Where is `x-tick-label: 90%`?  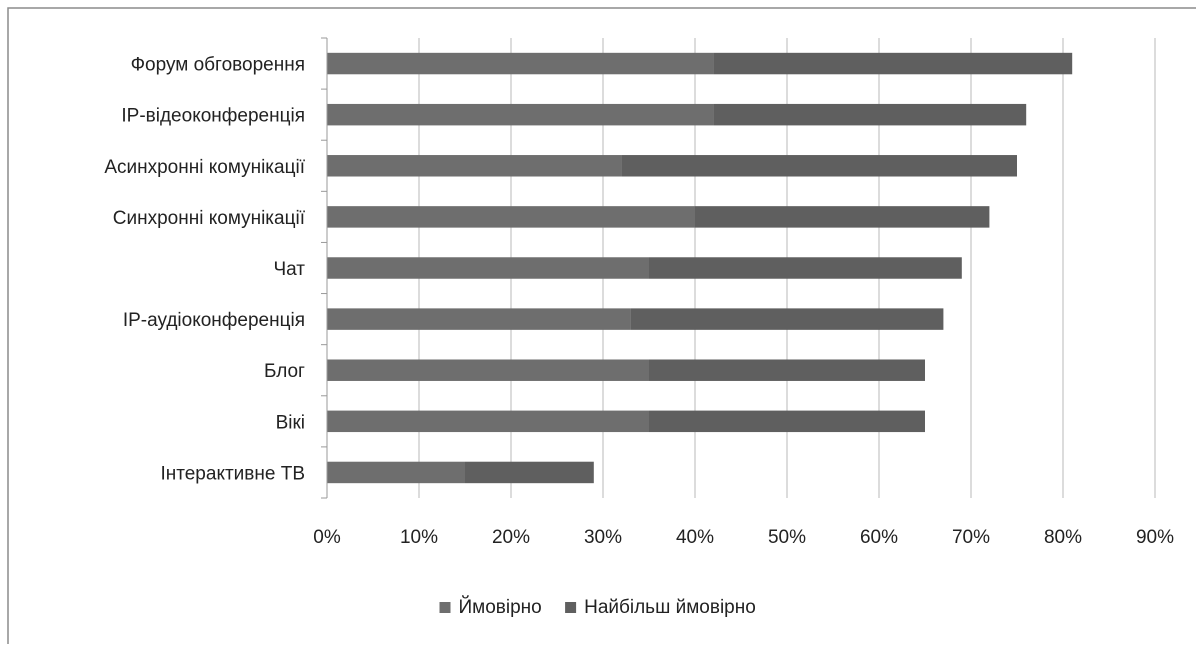 x-tick-label: 90% is located at coordinates (1155, 537).